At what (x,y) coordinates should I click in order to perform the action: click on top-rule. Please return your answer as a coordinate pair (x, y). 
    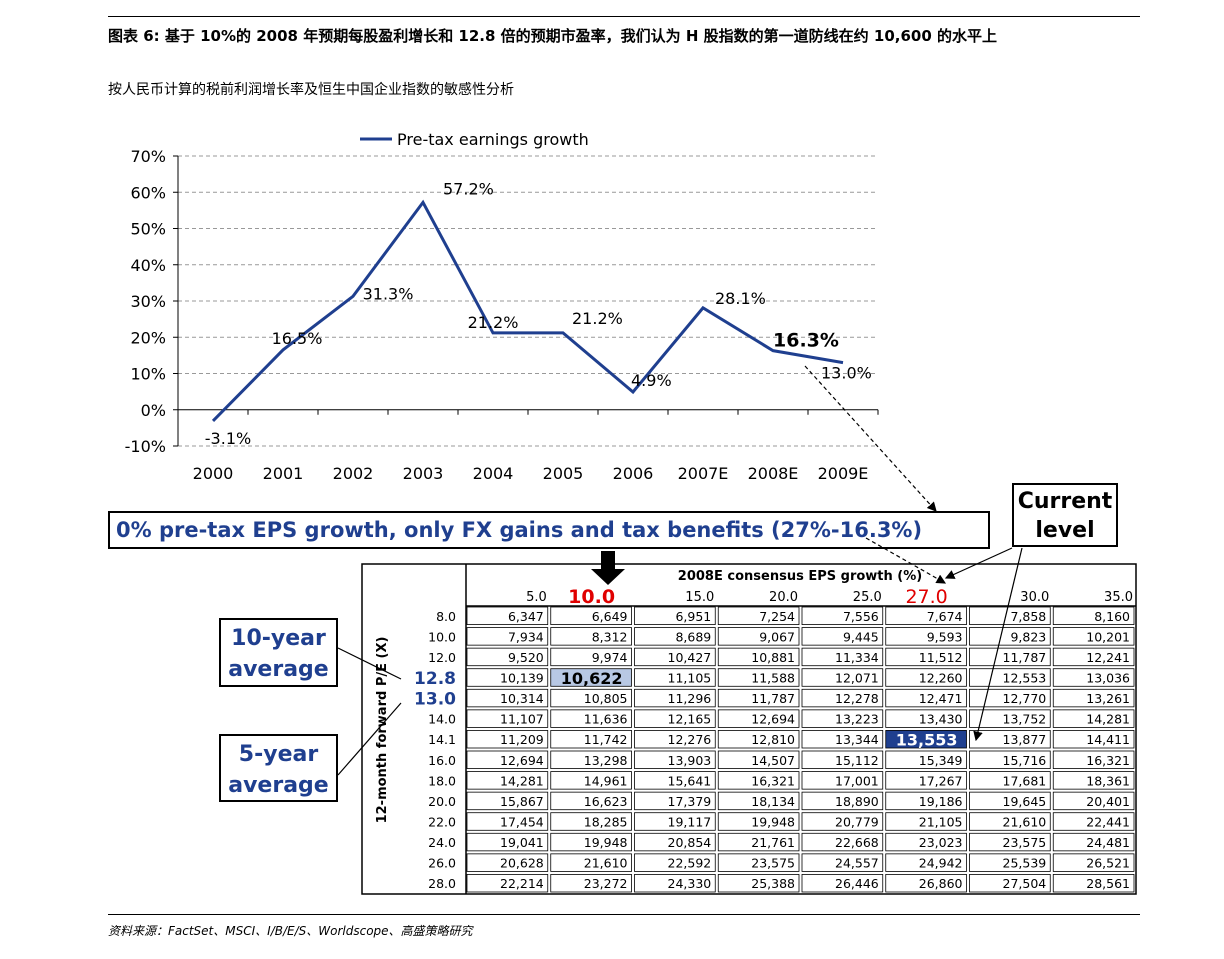
    Looking at the image, I should click on (624, 16).